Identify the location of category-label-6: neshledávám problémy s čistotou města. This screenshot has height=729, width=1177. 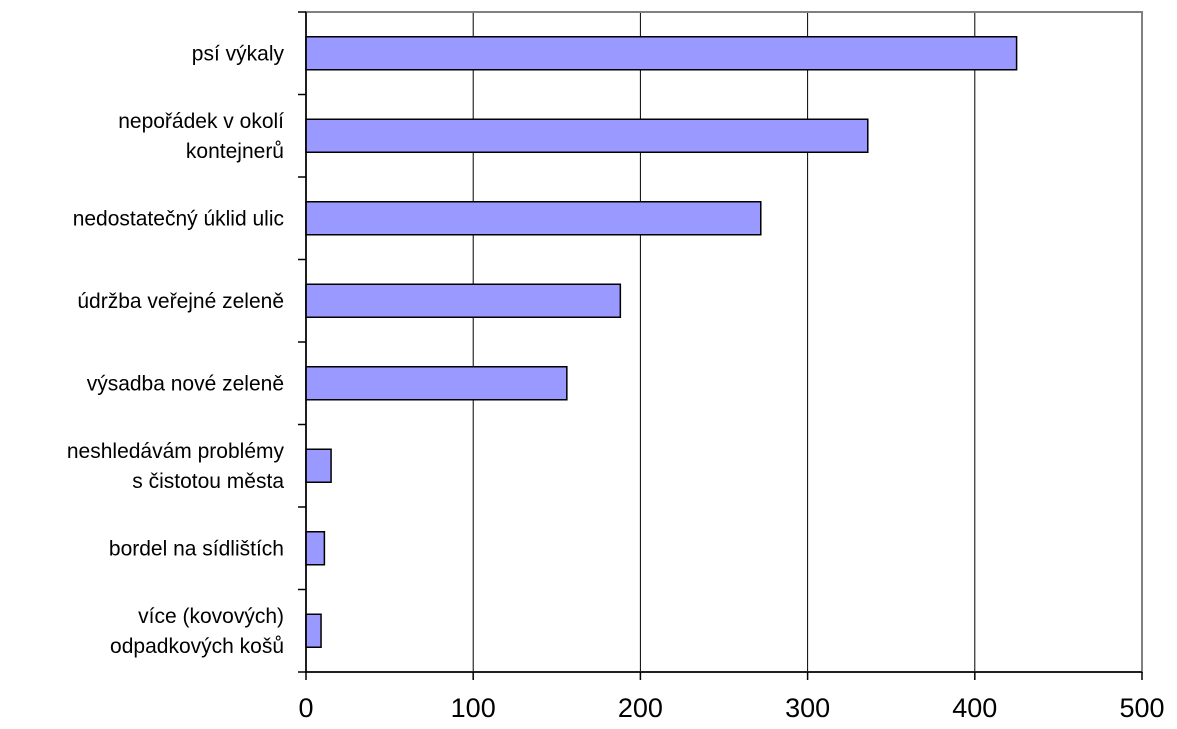
(176, 466).